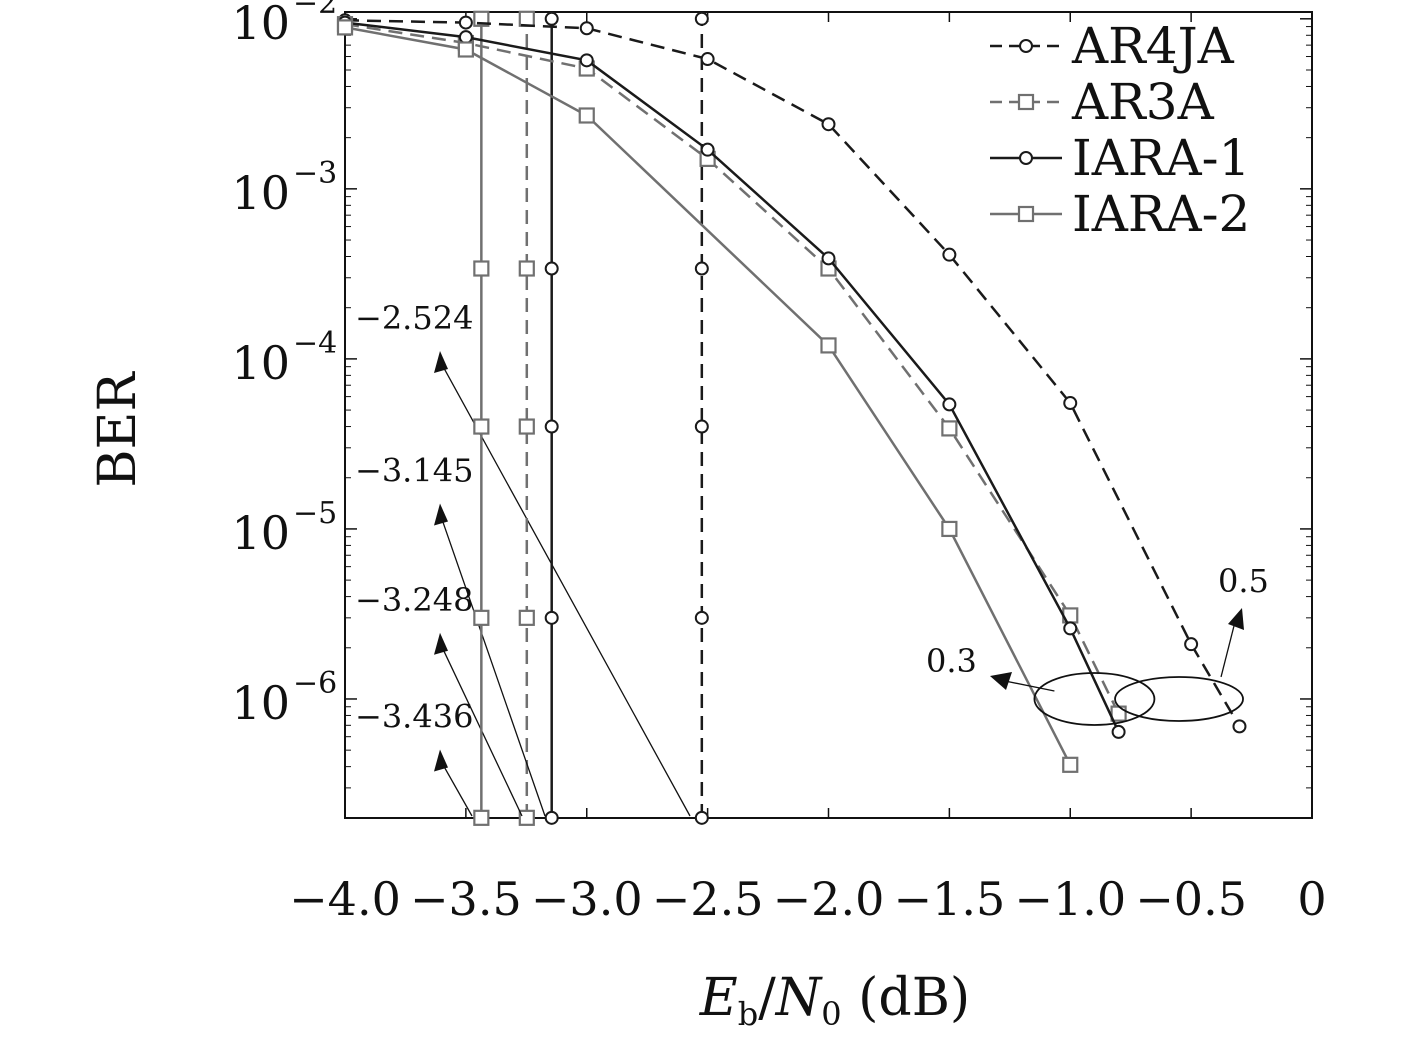 The width and height of the screenshot is (1417, 1039). What do you see at coordinates (1191, 899) in the screenshot?
I see `x-tick-label: −0.5` at bounding box center [1191, 899].